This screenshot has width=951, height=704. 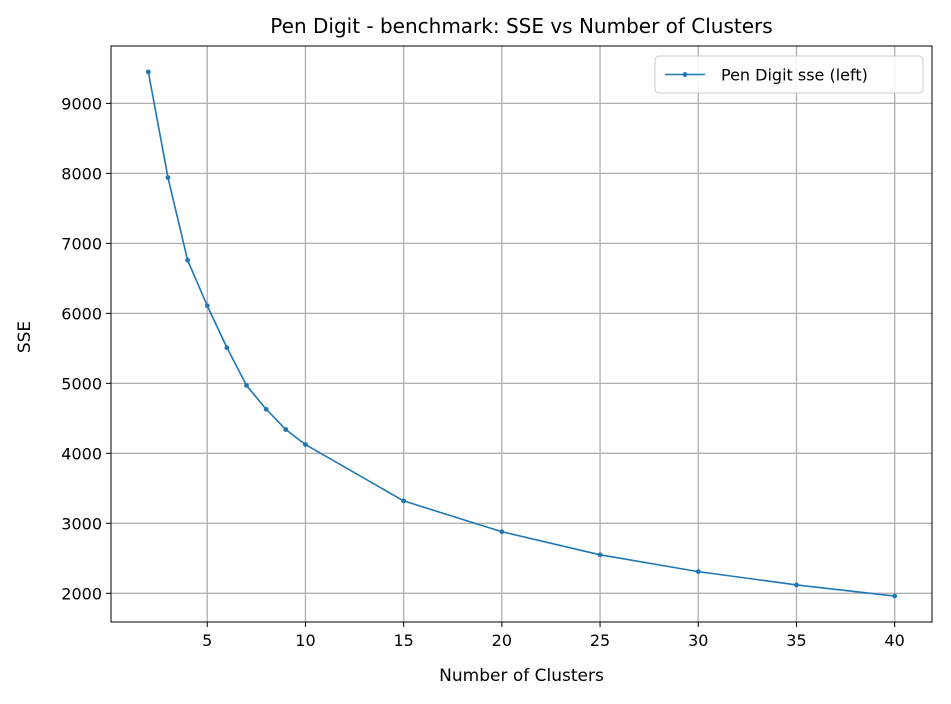 What do you see at coordinates (81, 523) in the screenshot?
I see `y-tick-label: 3000` at bounding box center [81, 523].